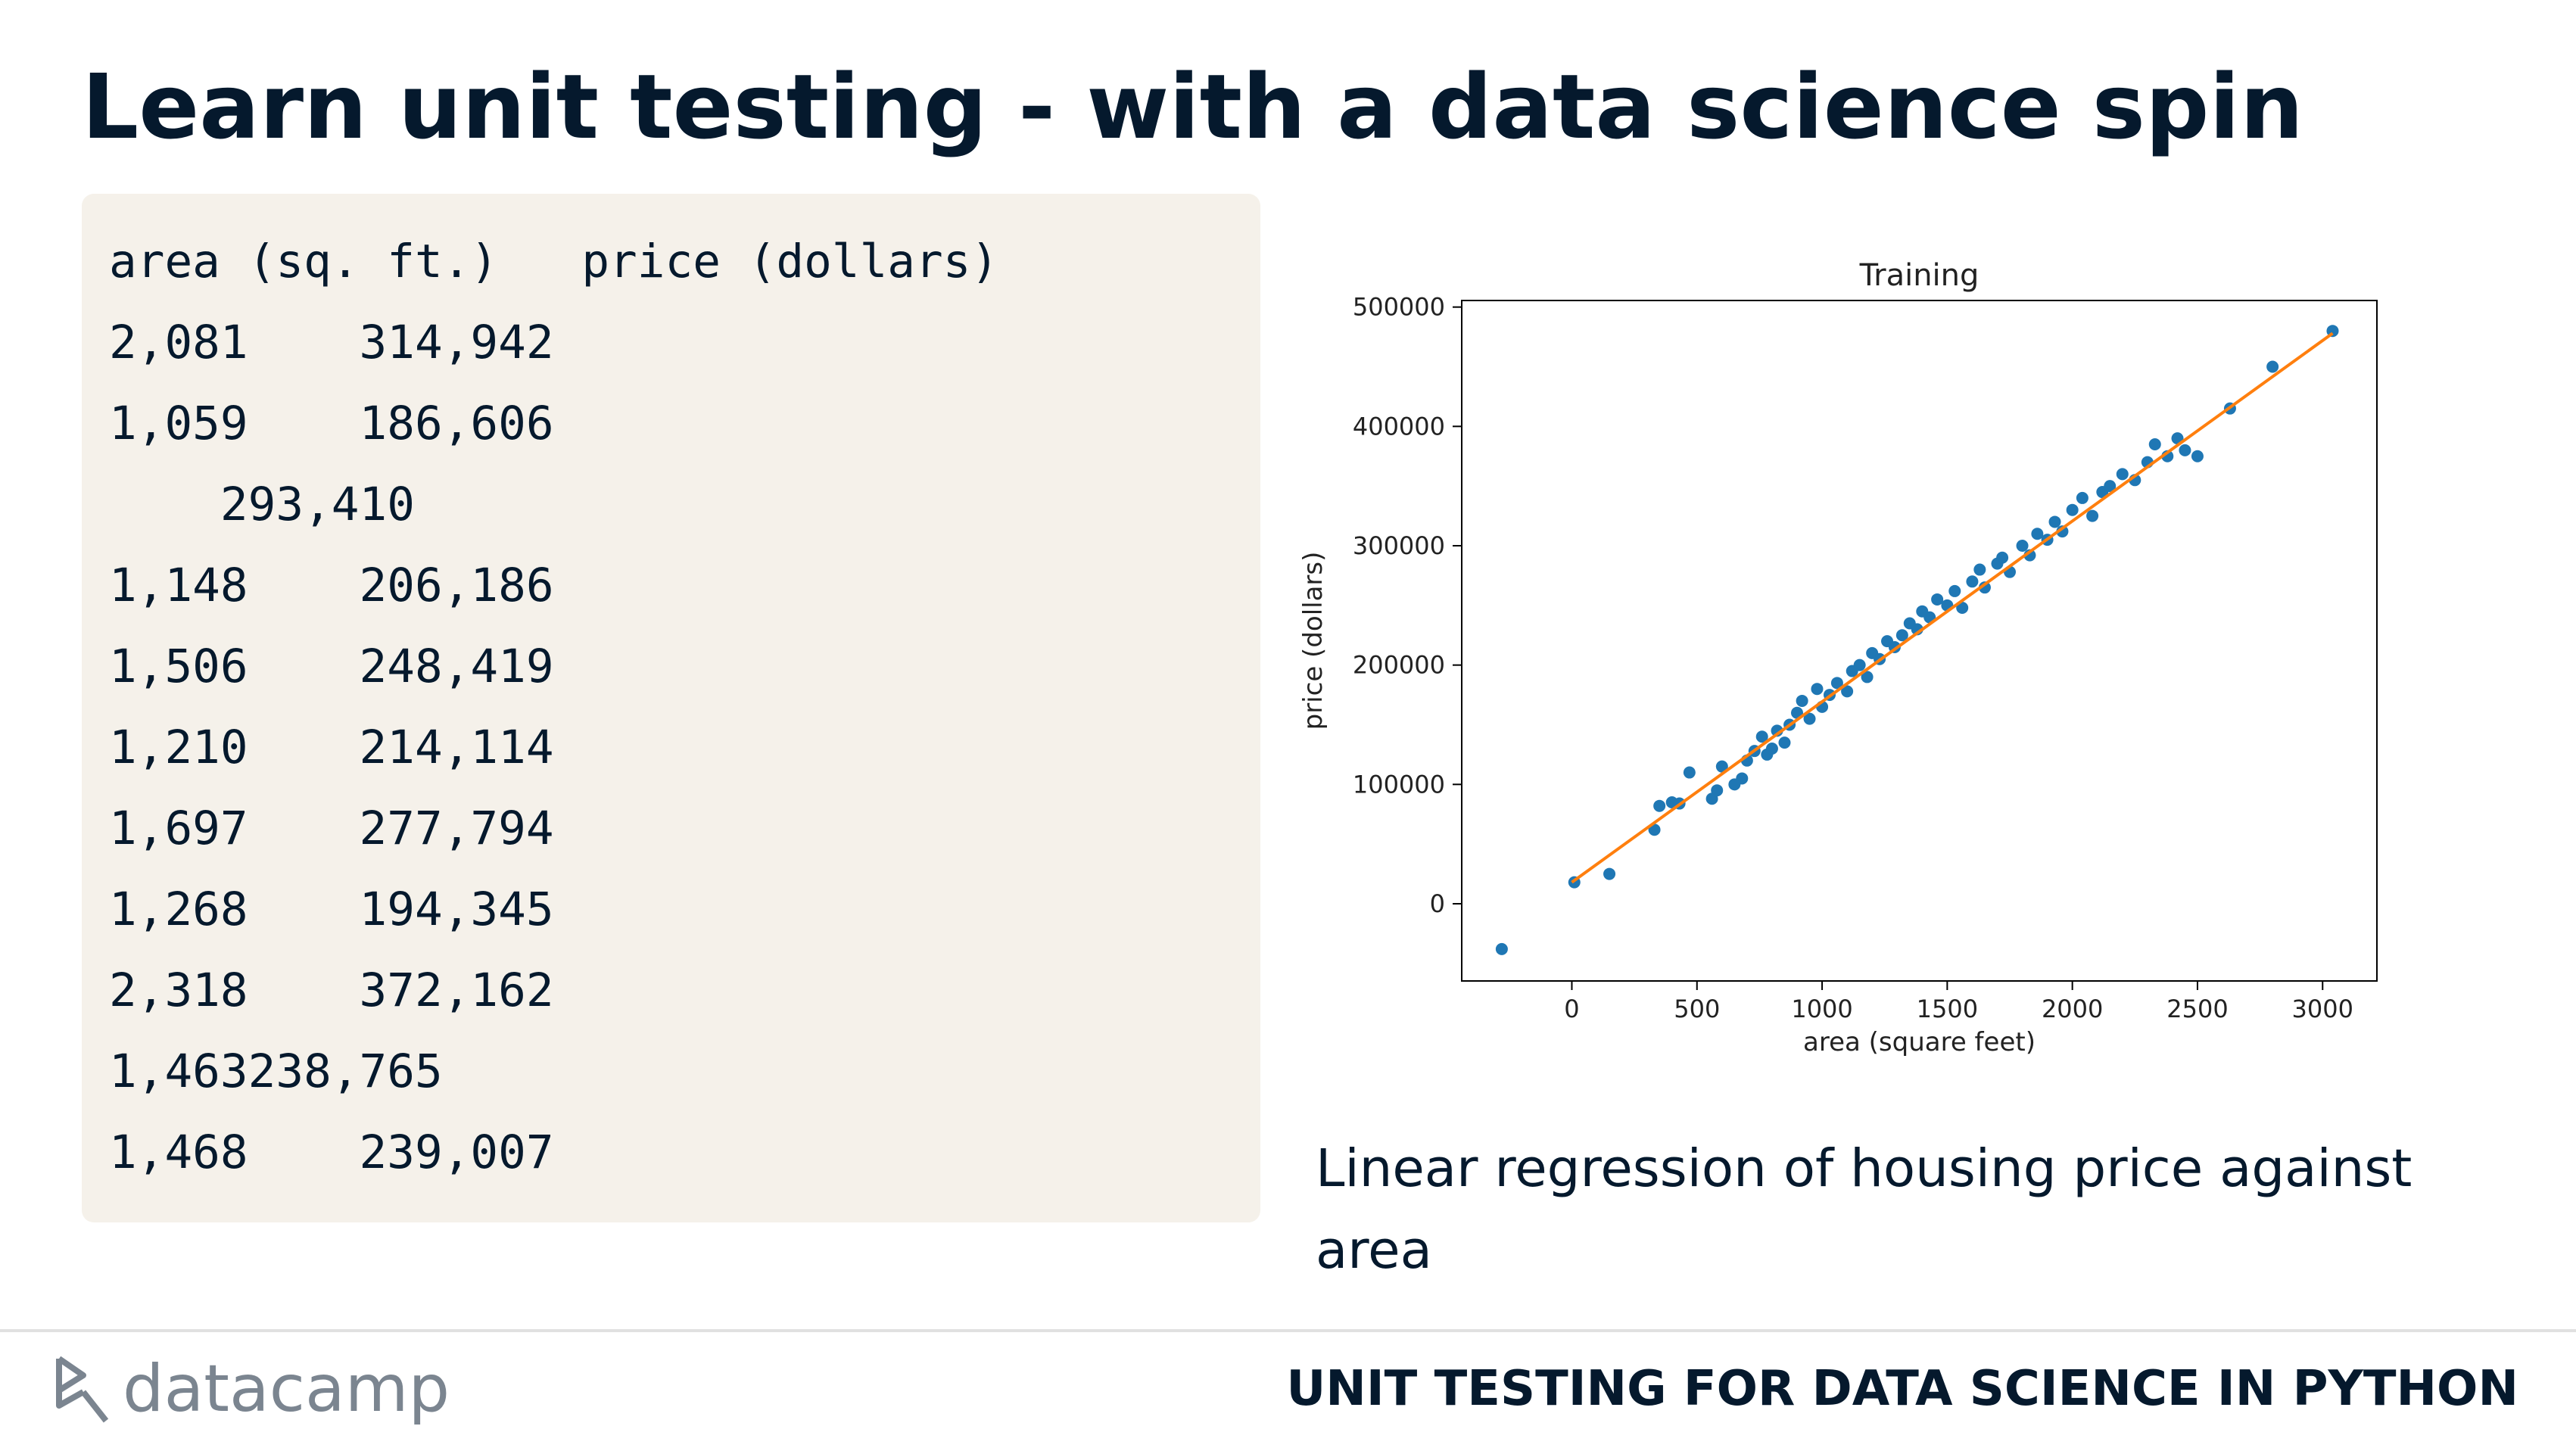 Image resolution: width=2576 pixels, height=1451 pixels. What do you see at coordinates (331, 1152) in the screenshot?
I see `code-line: 1,468 239,007` at bounding box center [331, 1152].